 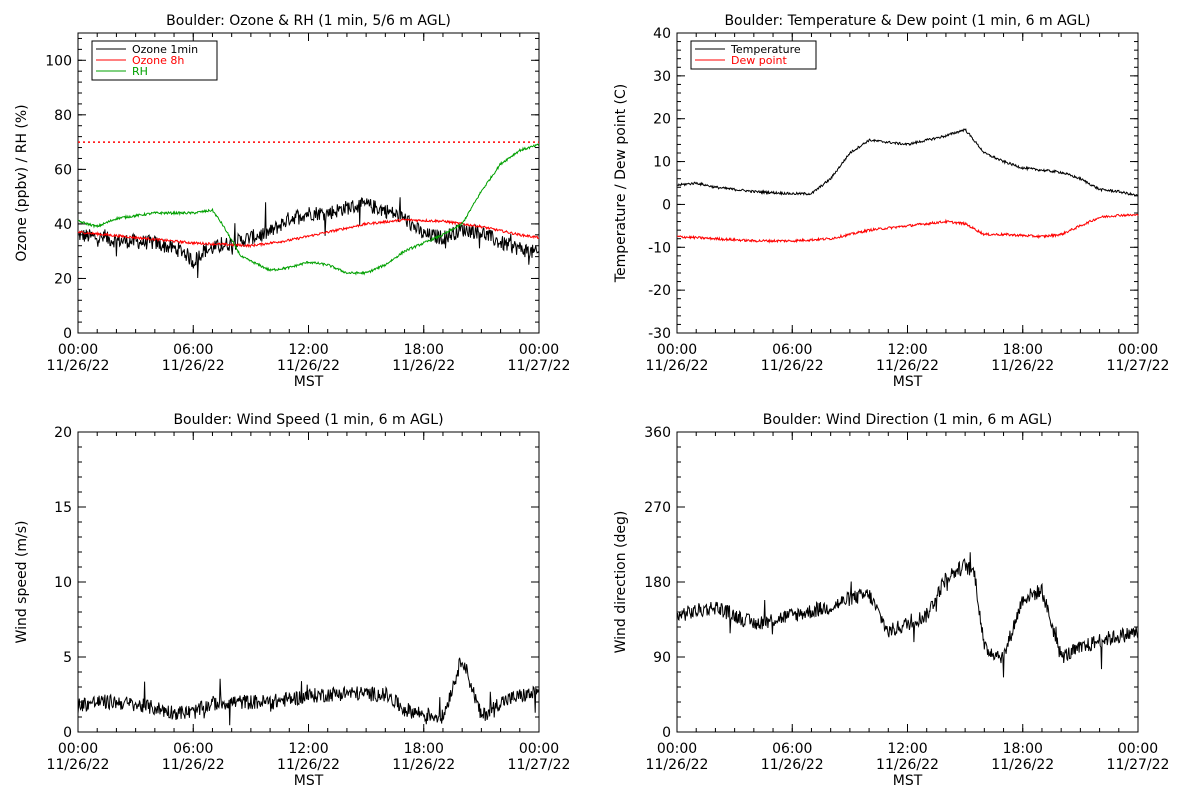 What do you see at coordinates (63, 170) in the screenshot?
I see `y-tick-label: 60` at bounding box center [63, 170].